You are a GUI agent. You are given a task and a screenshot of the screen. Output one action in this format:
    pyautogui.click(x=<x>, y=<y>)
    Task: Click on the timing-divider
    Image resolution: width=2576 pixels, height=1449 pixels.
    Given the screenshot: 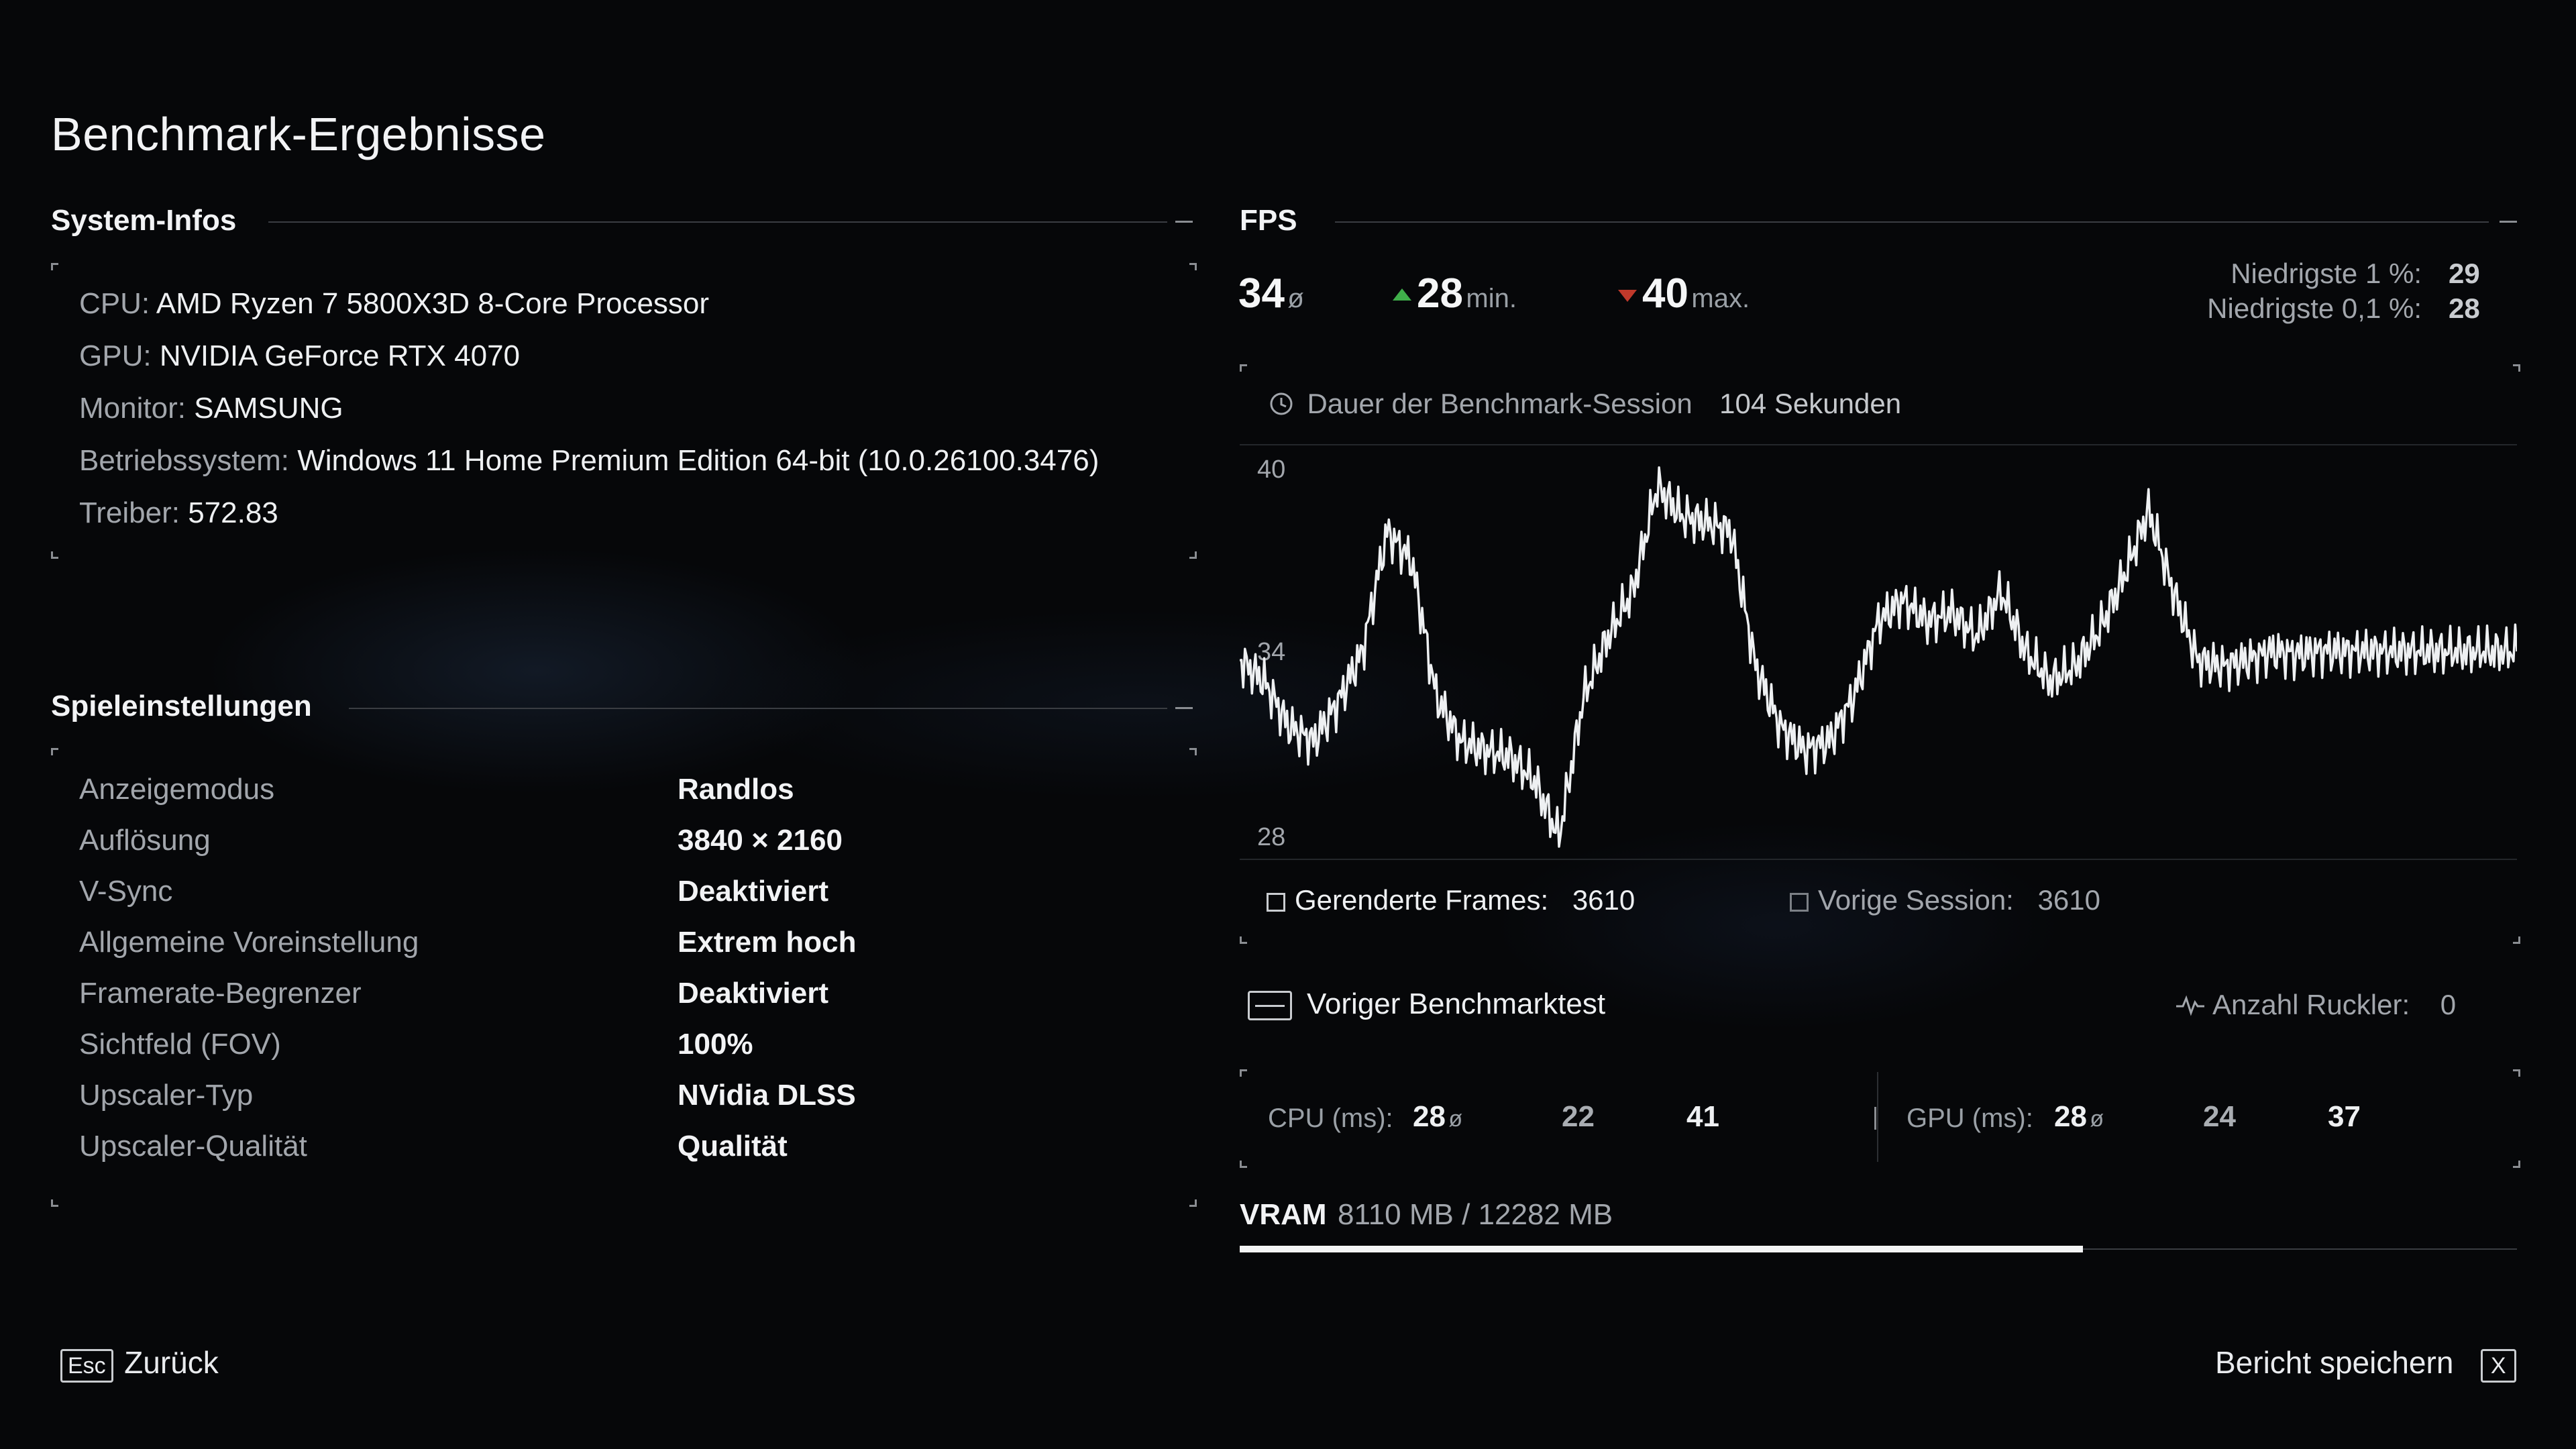 What is the action you would take?
    pyautogui.click(x=1877, y=1117)
    